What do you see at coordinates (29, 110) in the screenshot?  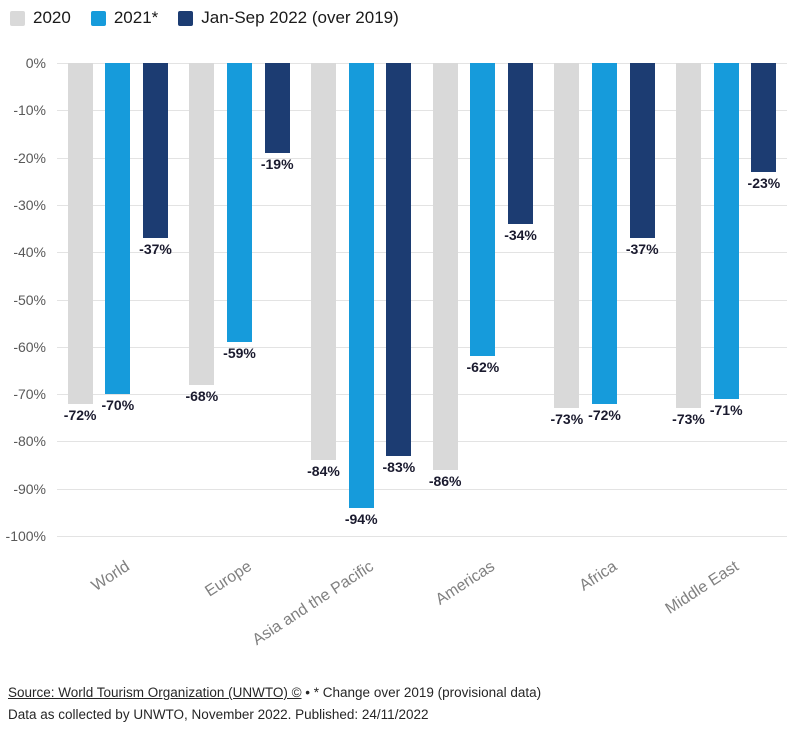 I see `y-axis-tick-label: -10%` at bounding box center [29, 110].